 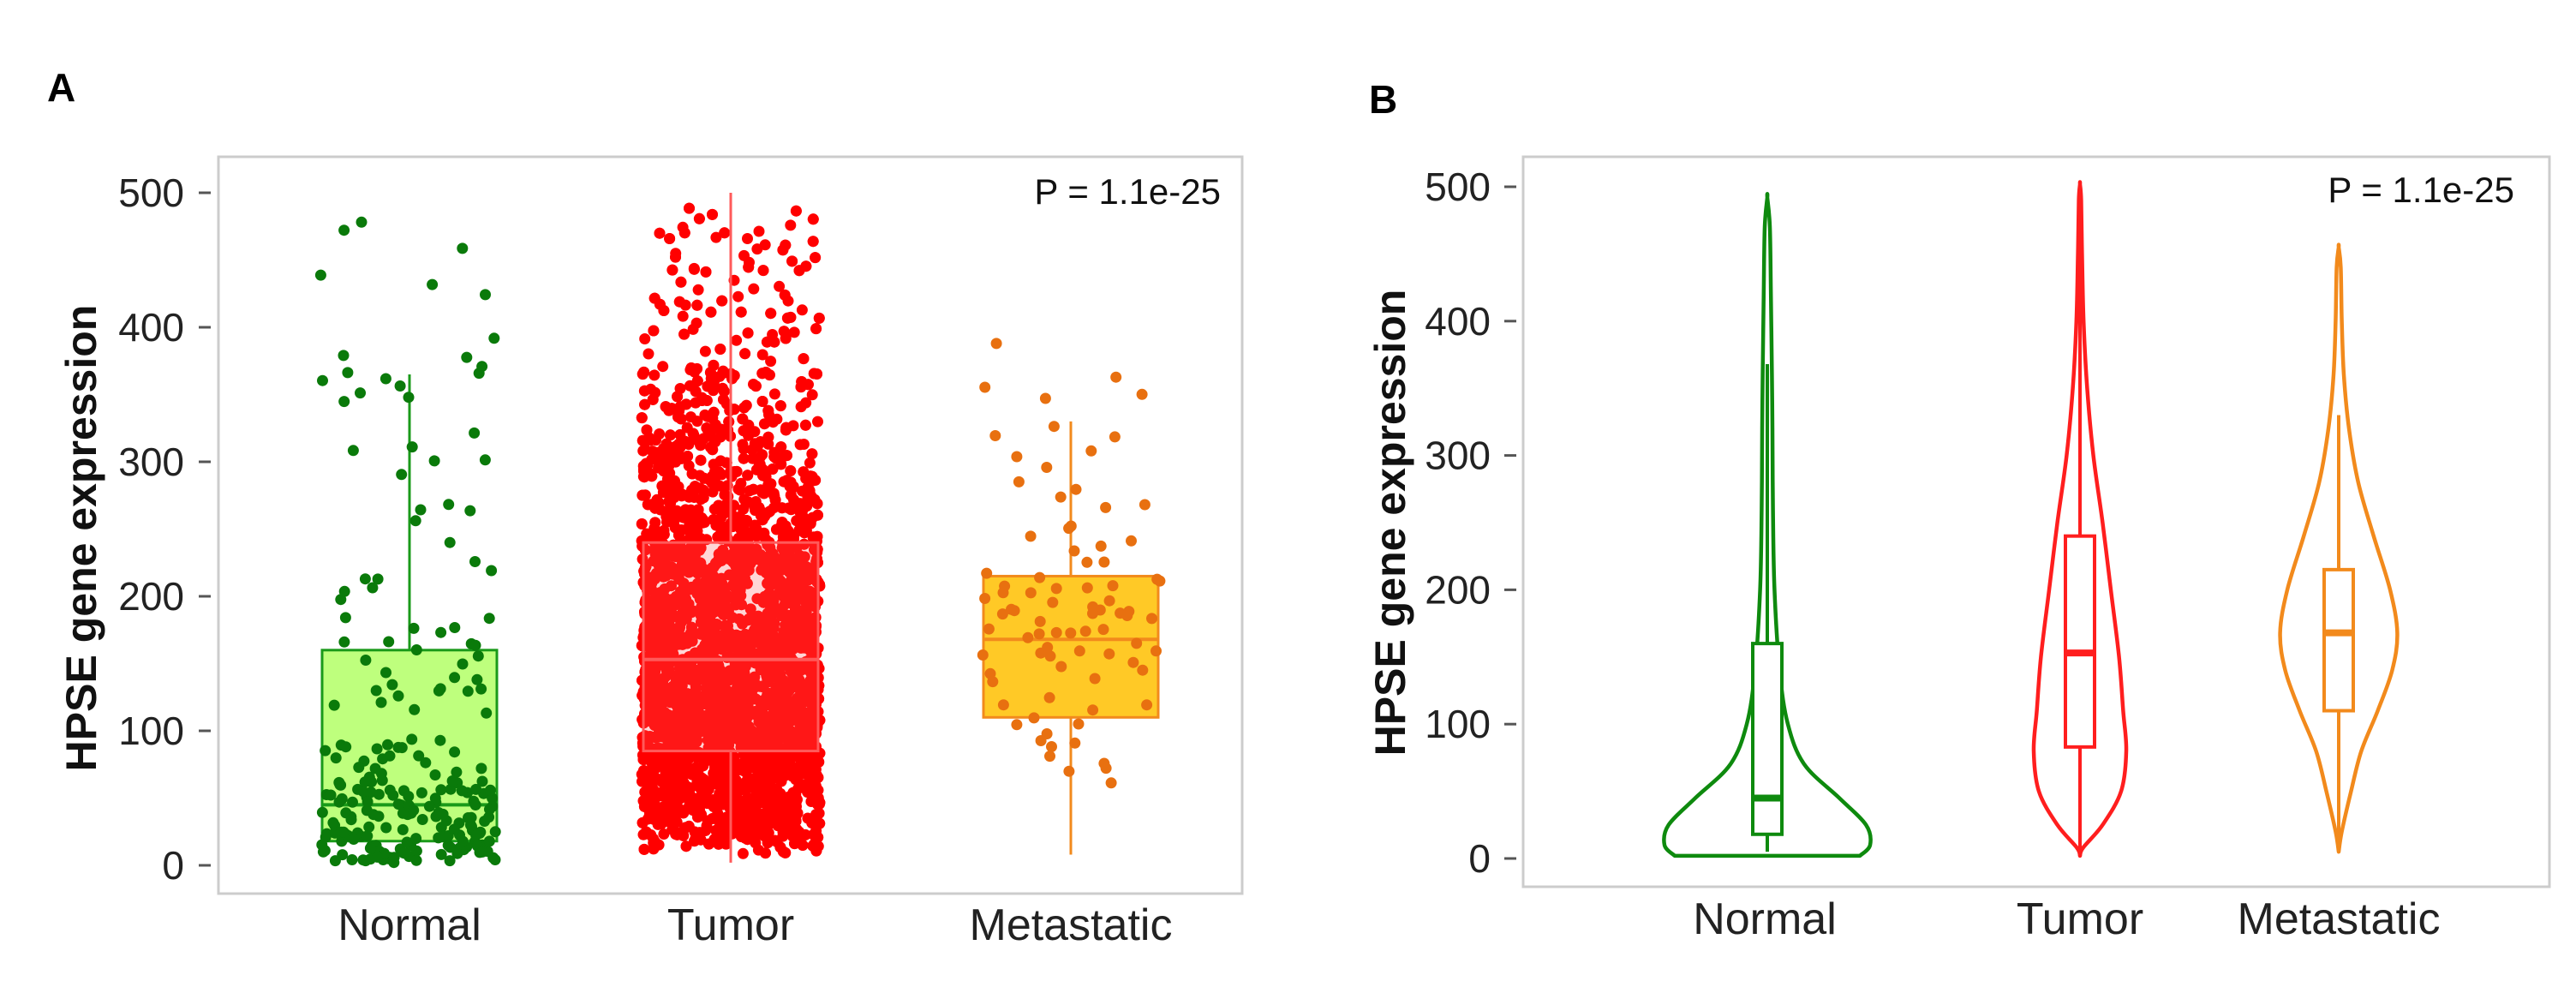 What do you see at coordinates (1458, 456) in the screenshot?
I see `panel-b-y-tick-label: 300` at bounding box center [1458, 456].